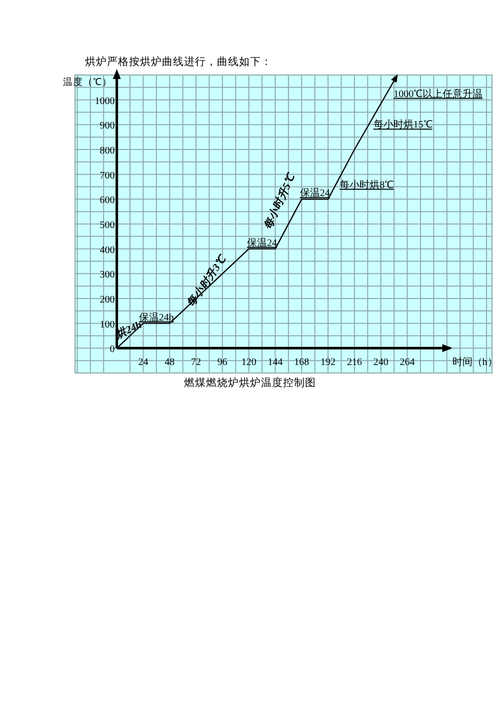 This screenshot has width=500, height=708. What do you see at coordinates (380, 362) in the screenshot?
I see `x-tick-label: 240` at bounding box center [380, 362].